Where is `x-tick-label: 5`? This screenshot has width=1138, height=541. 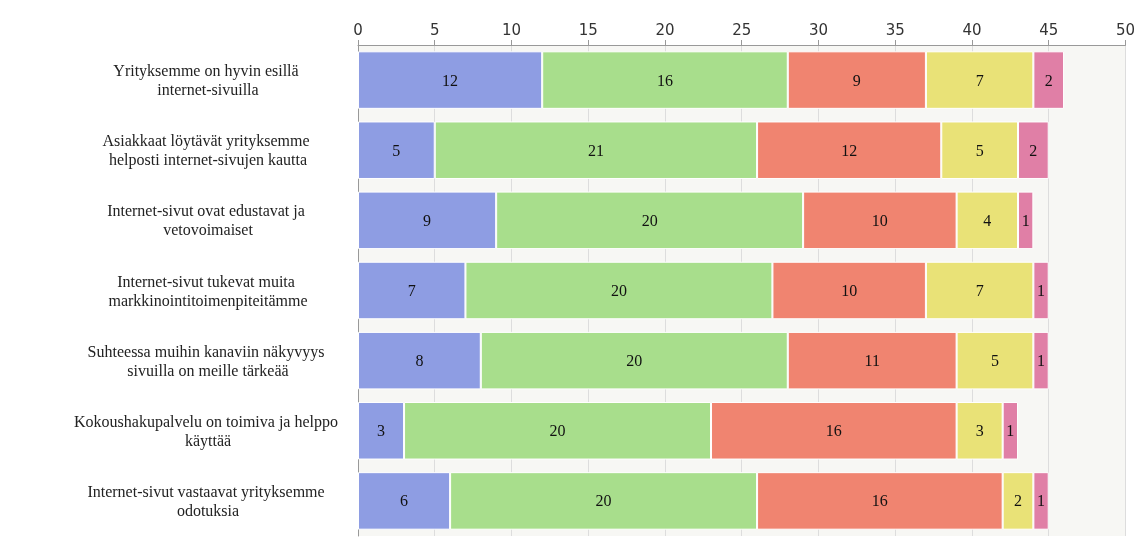
x-tick-label: 5 is located at coordinates (434, 29).